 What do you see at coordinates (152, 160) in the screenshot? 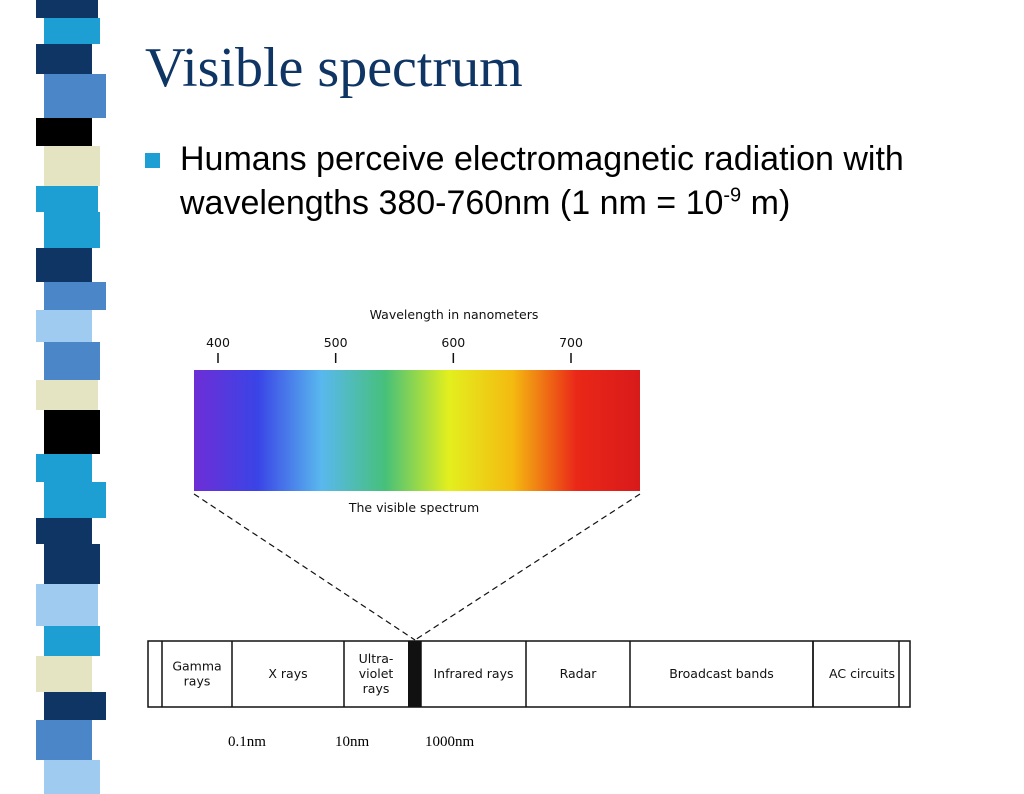
I see `bullet-square-icon` at bounding box center [152, 160].